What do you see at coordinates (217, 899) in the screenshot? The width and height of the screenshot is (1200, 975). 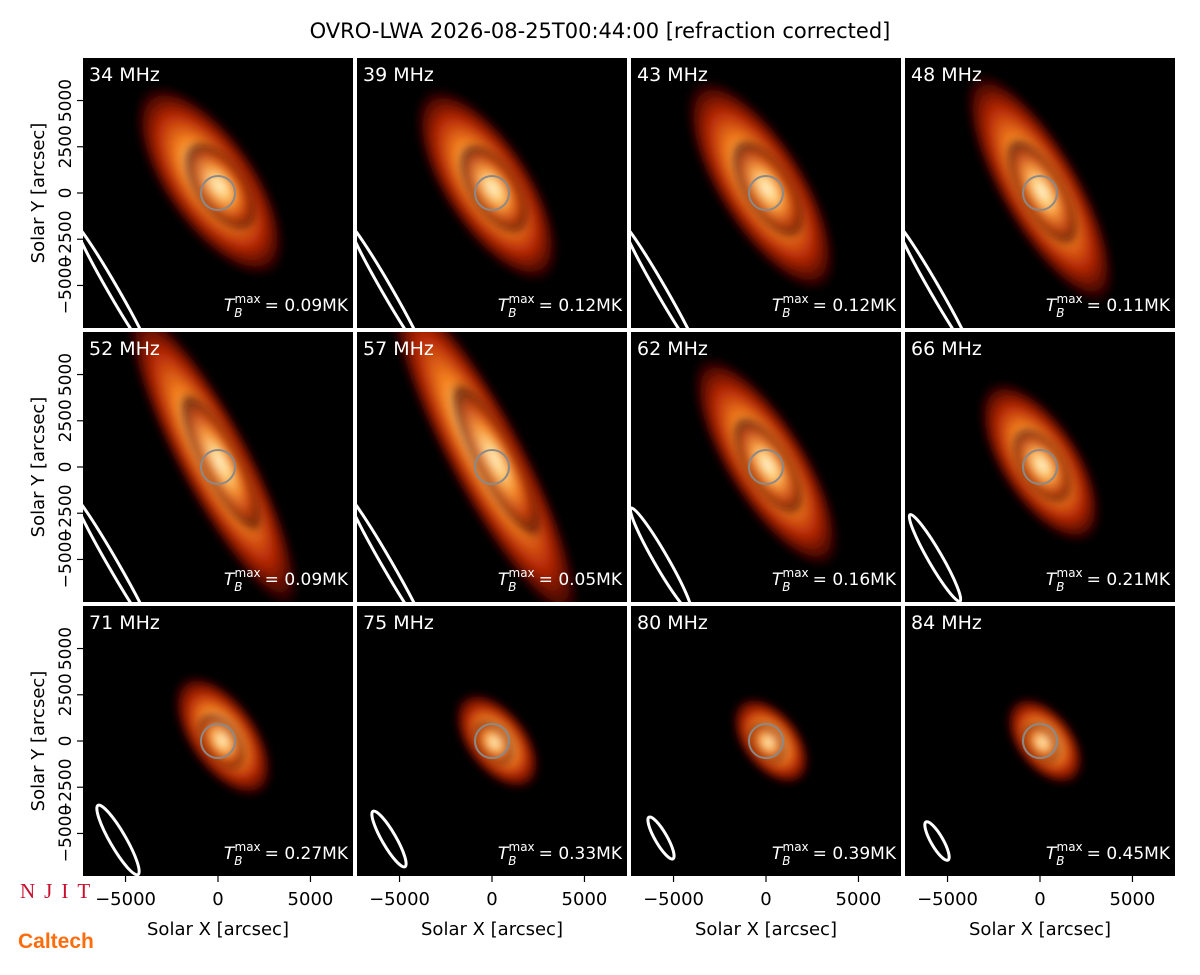 I see `x-tick-label: 0` at bounding box center [217, 899].